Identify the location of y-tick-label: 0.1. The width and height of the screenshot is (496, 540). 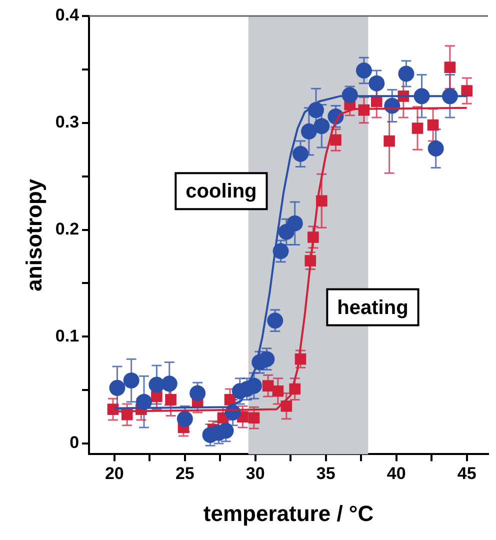
(67, 336).